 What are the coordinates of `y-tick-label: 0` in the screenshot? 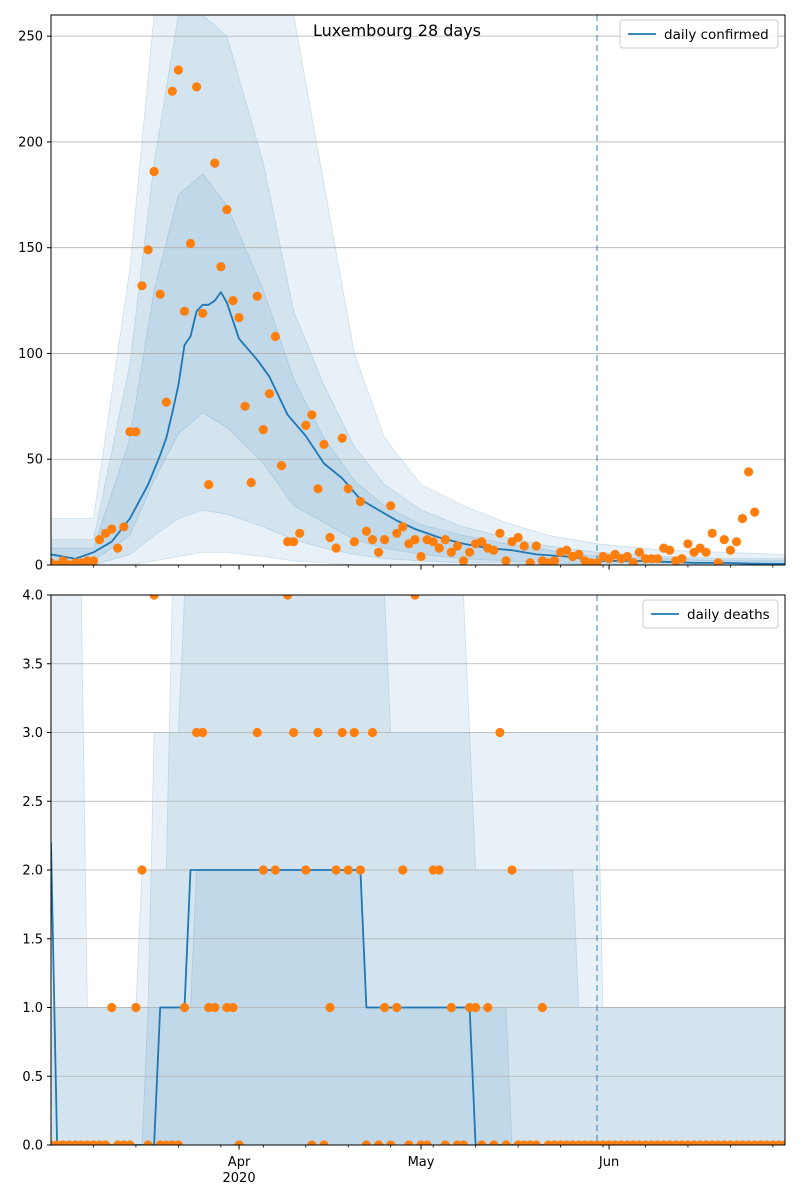 It's located at (39, 566).